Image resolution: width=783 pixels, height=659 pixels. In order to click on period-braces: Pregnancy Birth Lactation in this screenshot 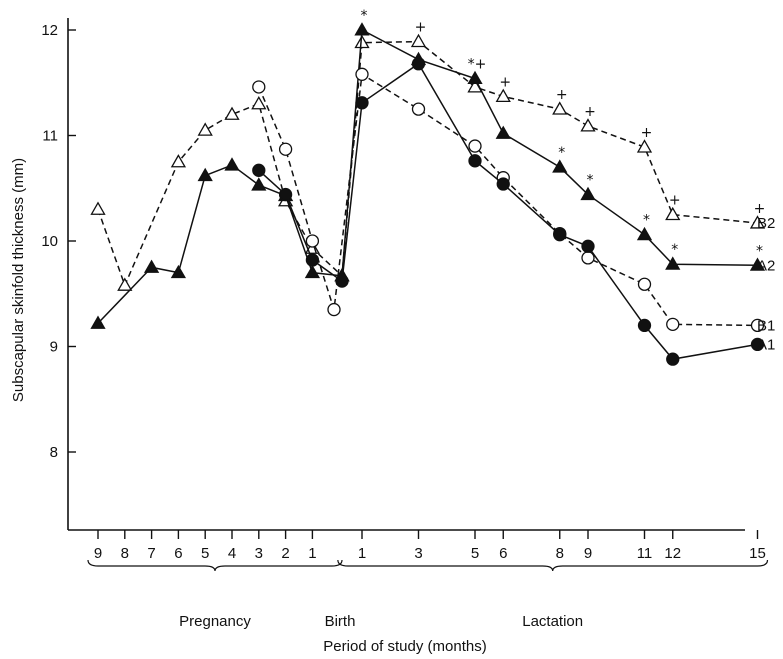, I will do `click(428, 594)`.